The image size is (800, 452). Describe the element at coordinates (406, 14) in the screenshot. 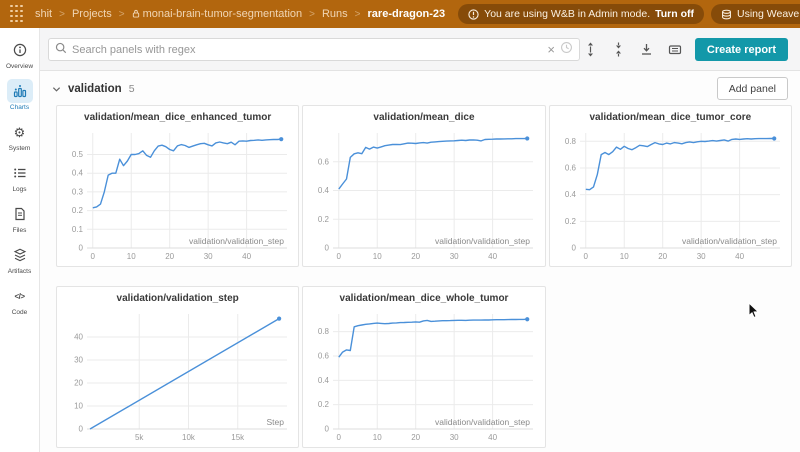

I see `breadcrumb-run-name: rare-dragon-23` at that location.